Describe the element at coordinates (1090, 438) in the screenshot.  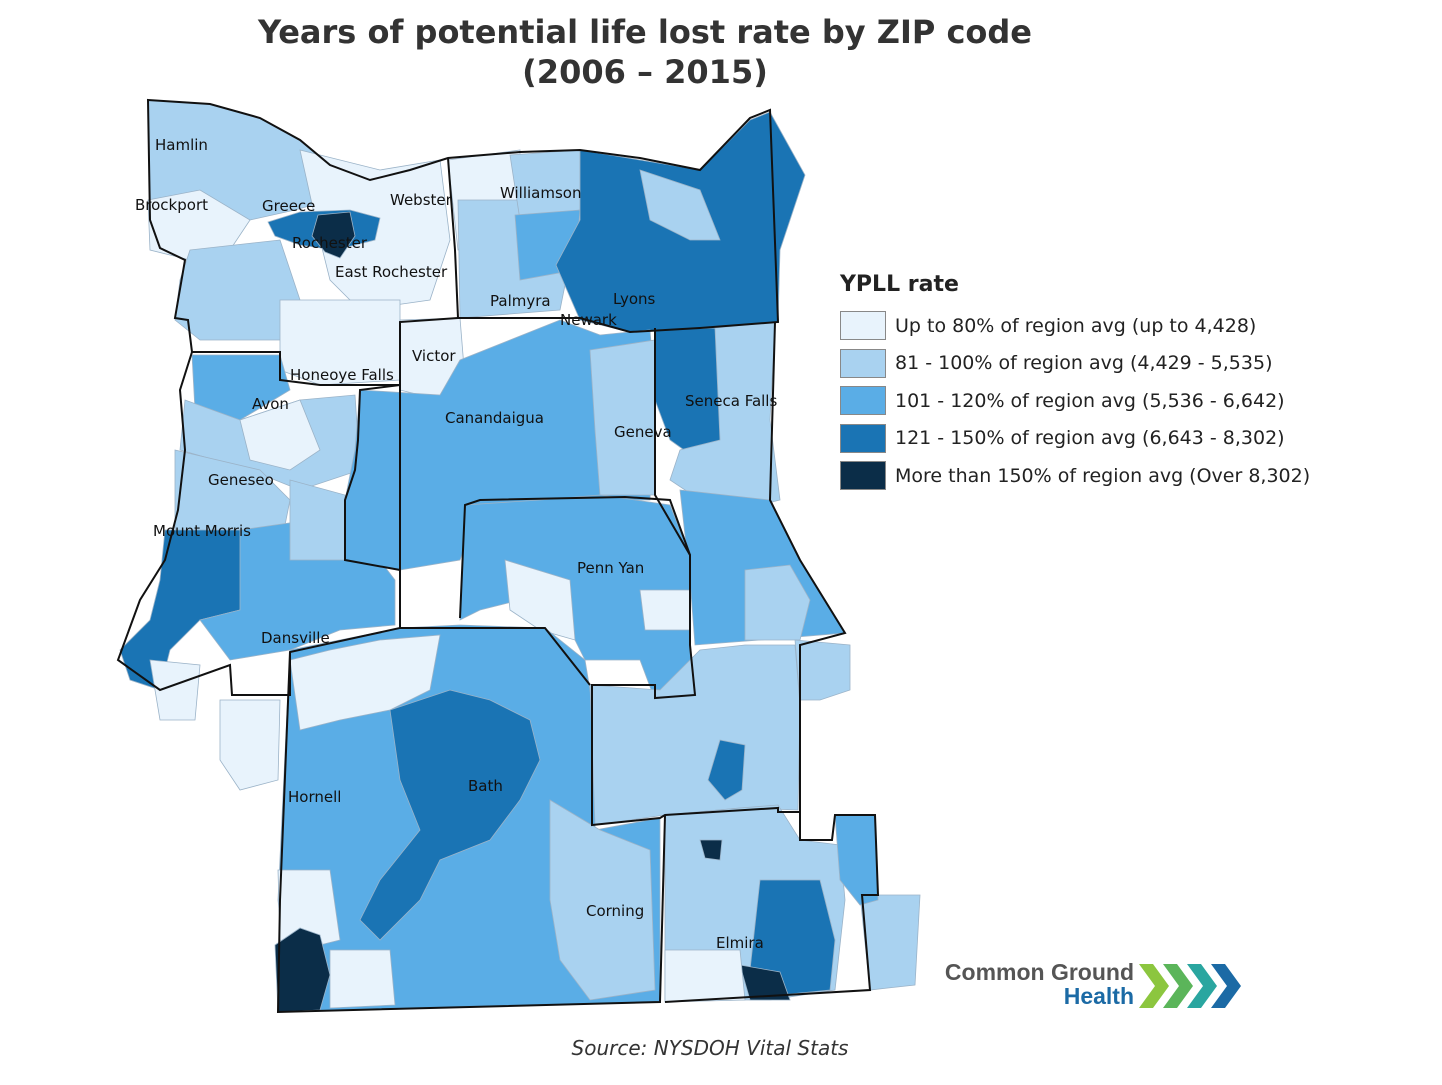
I see `legend-label: 121 - 150% of region avg (6,643 - 8,302)` at that location.